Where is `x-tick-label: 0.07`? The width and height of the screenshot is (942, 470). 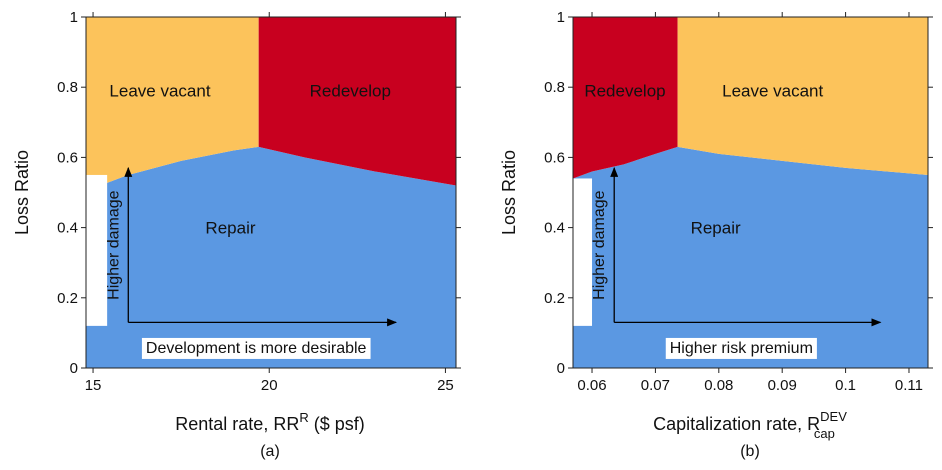 x-tick-label: 0.07 is located at coordinates (655, 385).